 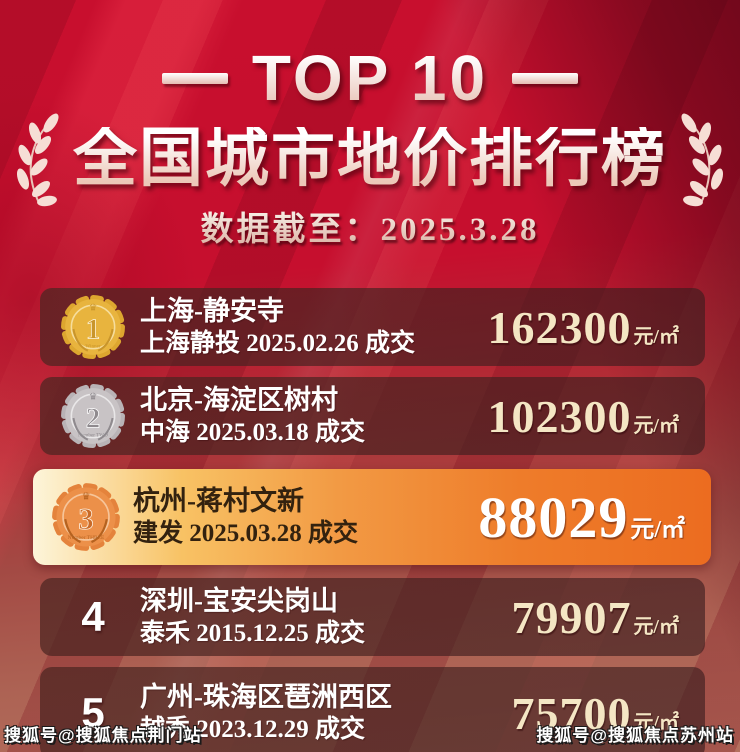 I want to click on top10-title: TOP 10, so click(x=370, y=78).